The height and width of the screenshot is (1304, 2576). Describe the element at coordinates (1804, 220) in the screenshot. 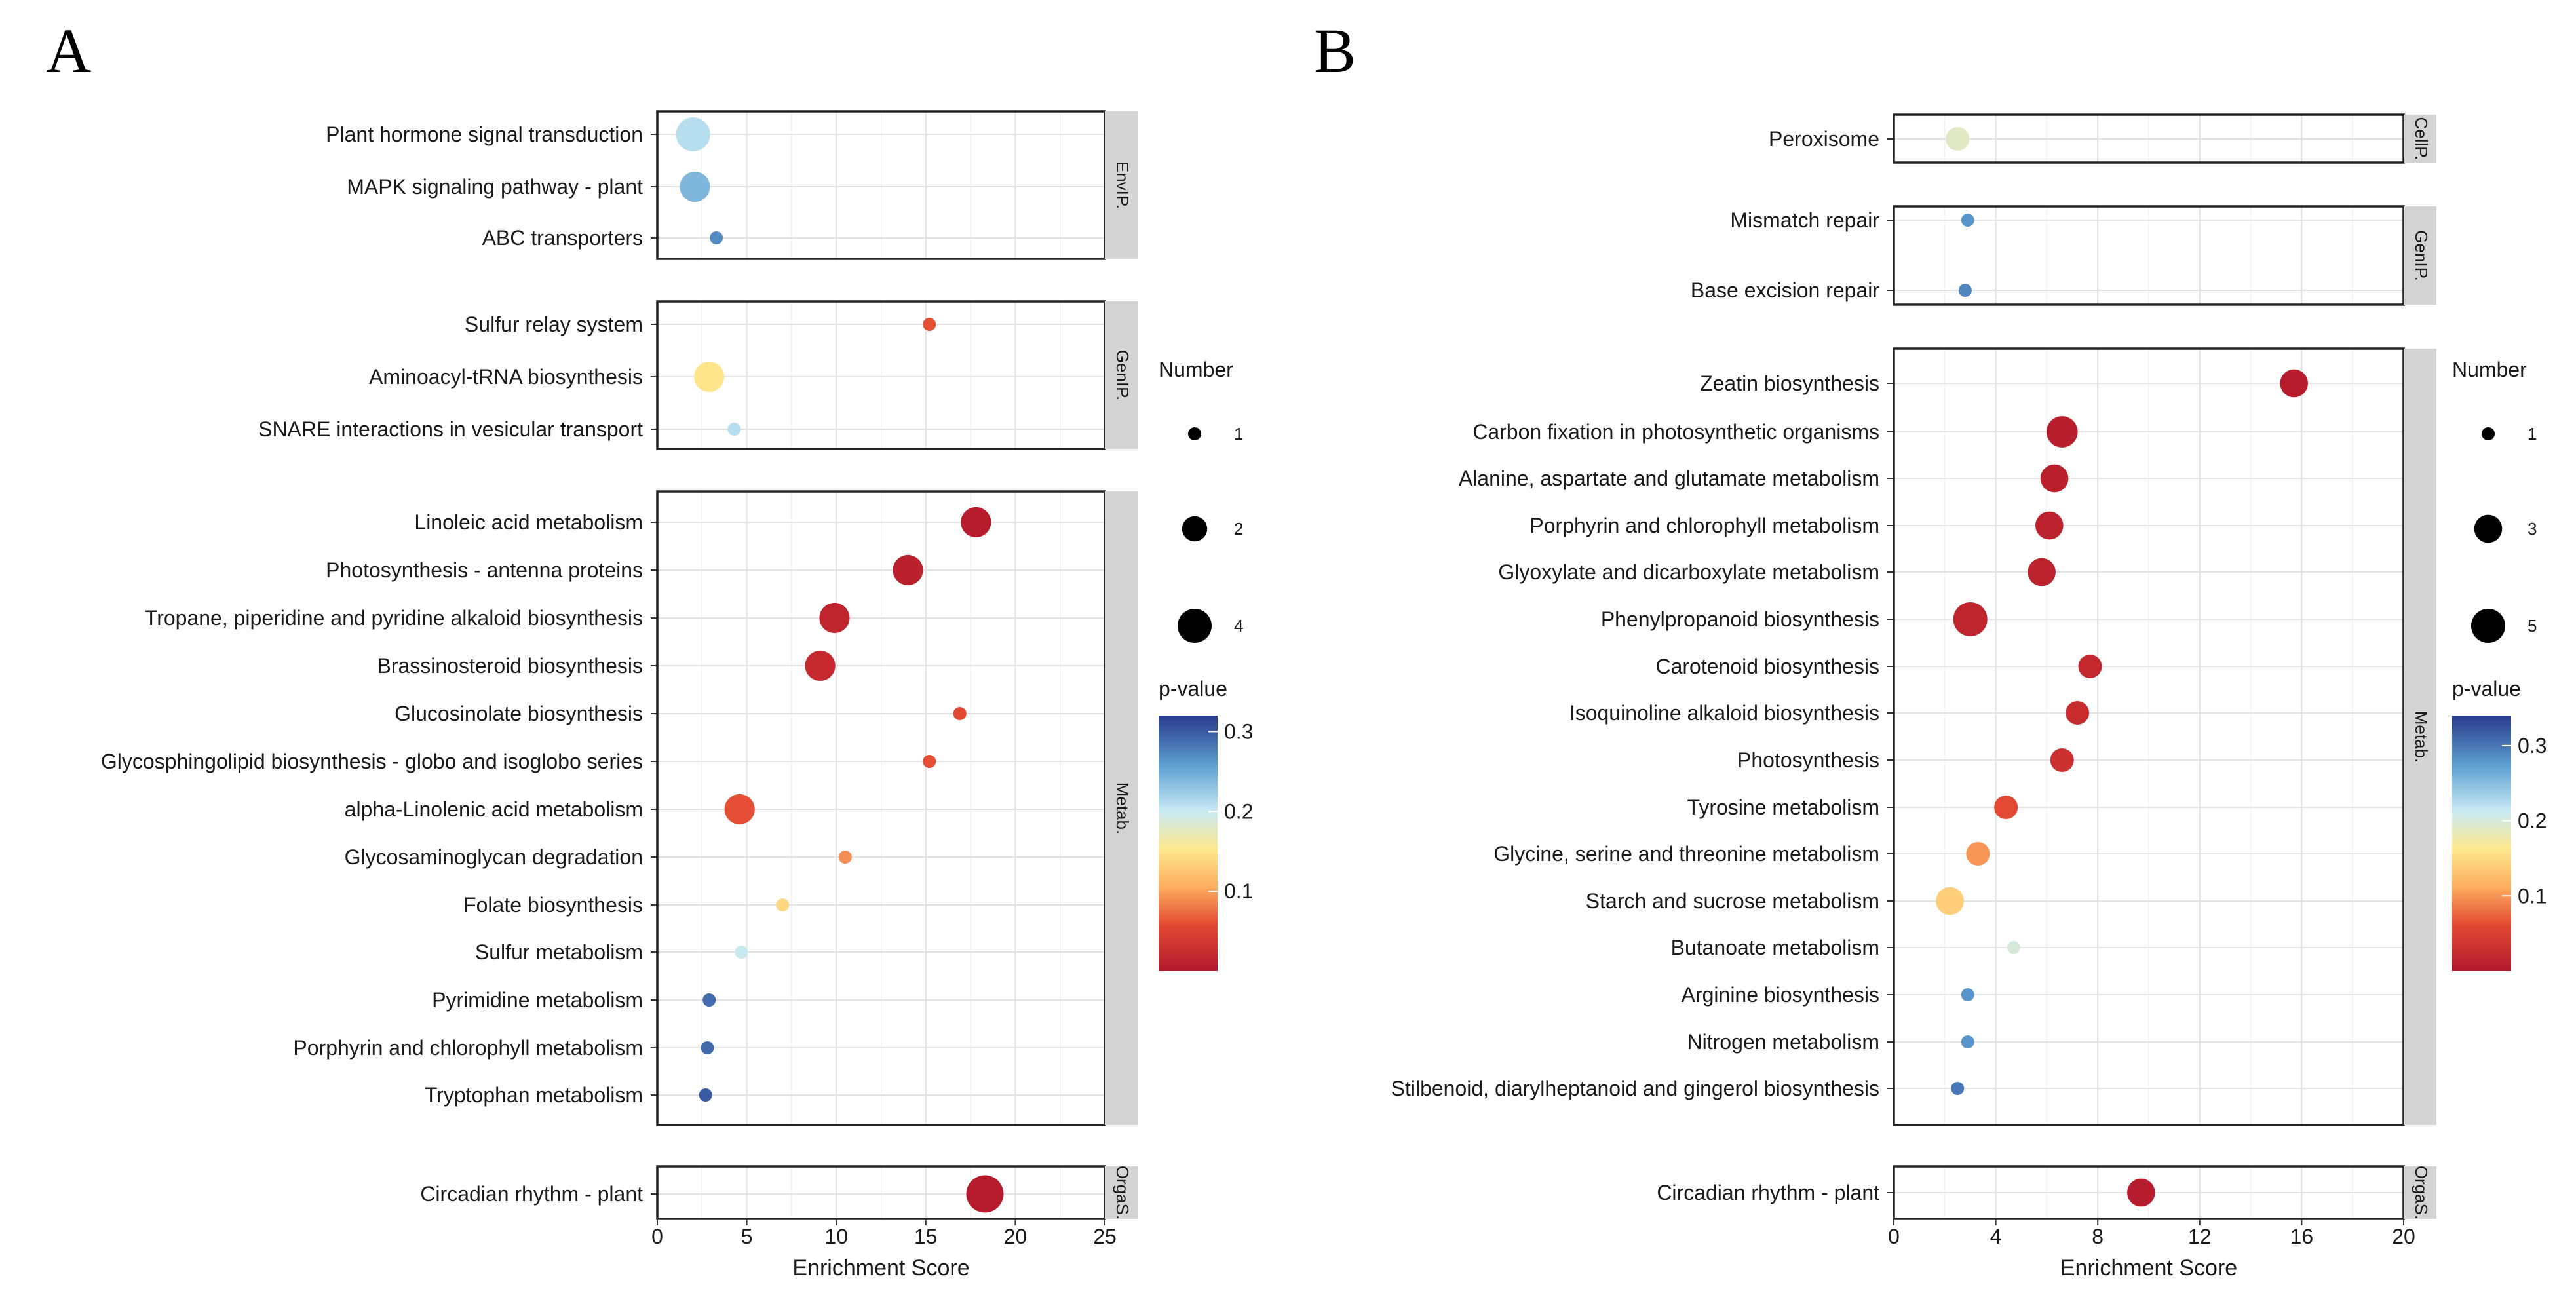

I see `y-tick-label: Mismatch repair` at that location.